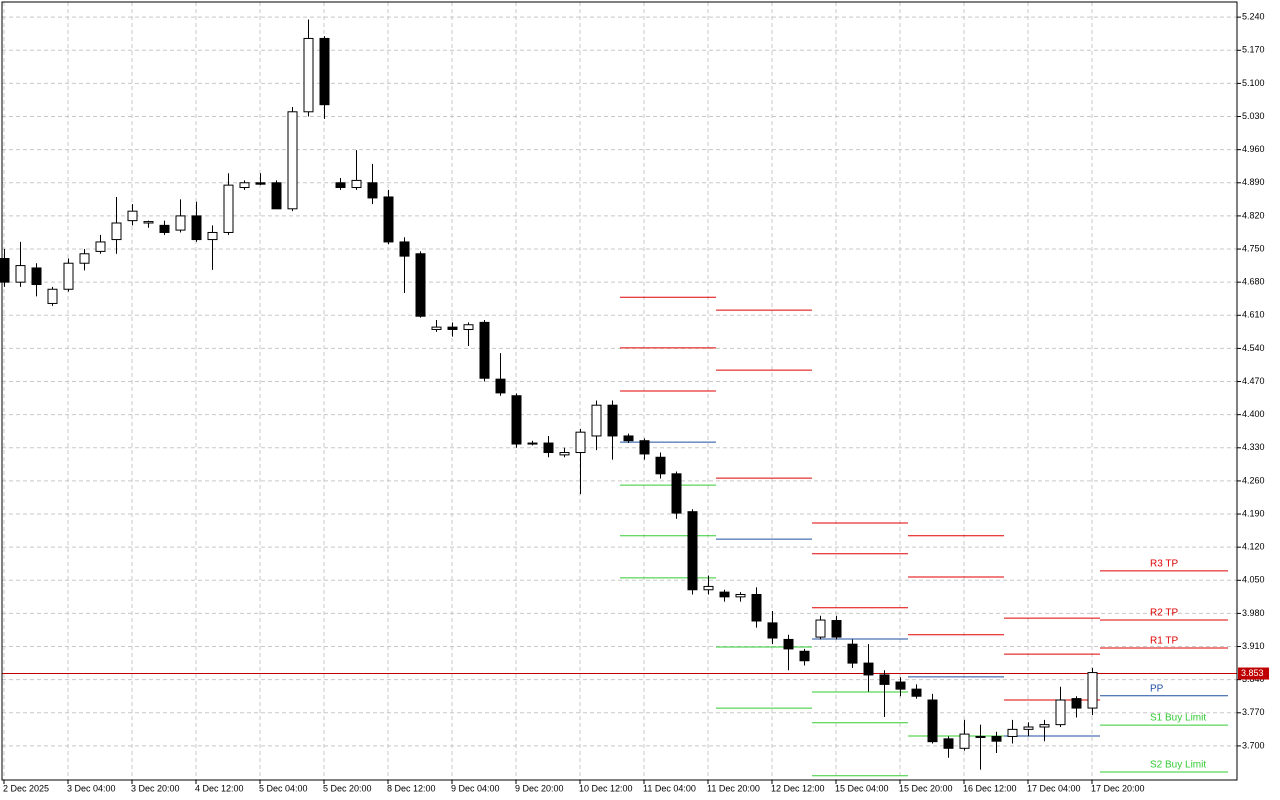 Image resolution: width=1280 pixels, height=800 pixels. Describe the element at coordinates (1118, 788) in the screenshot. I see `x-tick-label: 17 Dec 20:00` at that location.